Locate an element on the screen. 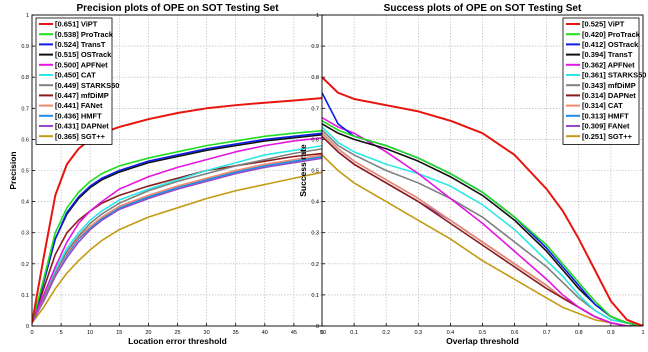 This screenshot has width=648, height=352. chart2-legend-box is located at coordinates (601, 81).